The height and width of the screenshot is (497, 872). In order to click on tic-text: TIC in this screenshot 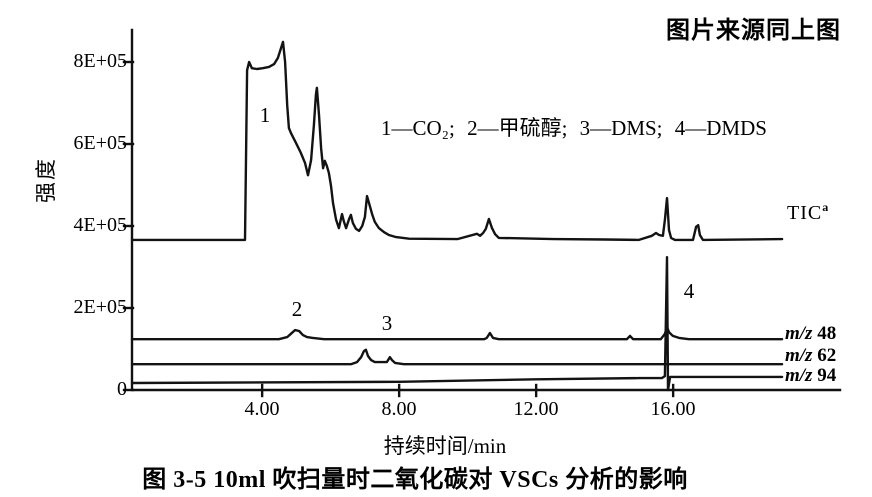, I will do `click(805, 213)`.